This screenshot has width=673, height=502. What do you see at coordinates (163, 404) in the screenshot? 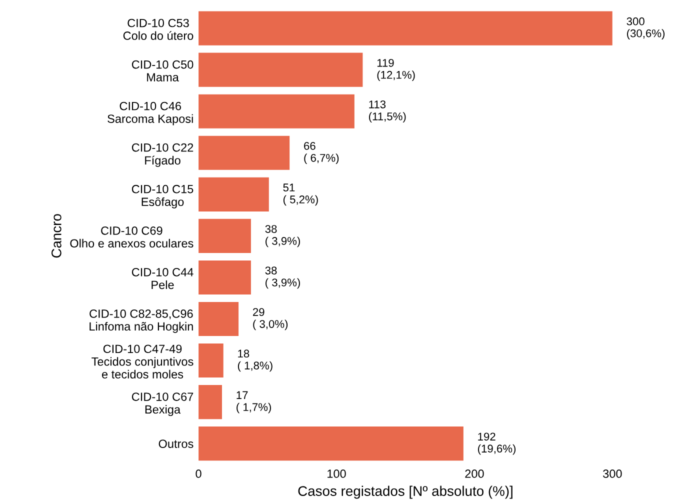
I see `y-tick-label: CID-10 C67 Bexiga` at bounding box center [163, 404].